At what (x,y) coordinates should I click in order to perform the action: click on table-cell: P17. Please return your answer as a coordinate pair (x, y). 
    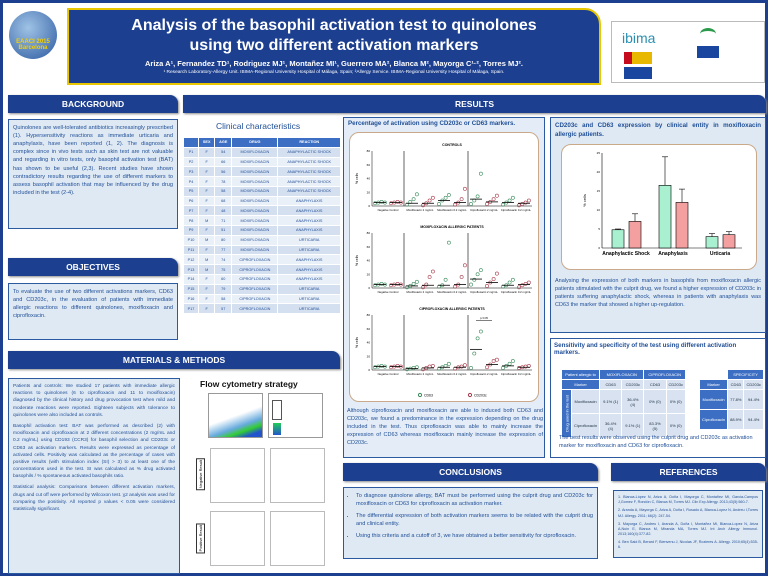
    Looking at the image, I should click on (191, 309).